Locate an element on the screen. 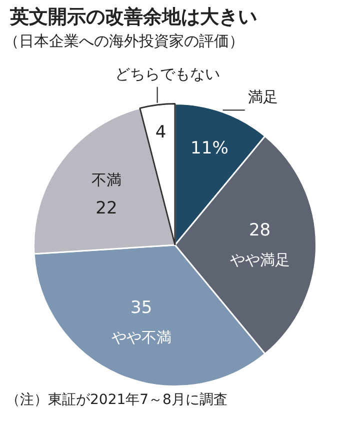 Image resolution: width=350 pixels, height=442 pixels. data-label: 35 is located at coordinates (141, 308).